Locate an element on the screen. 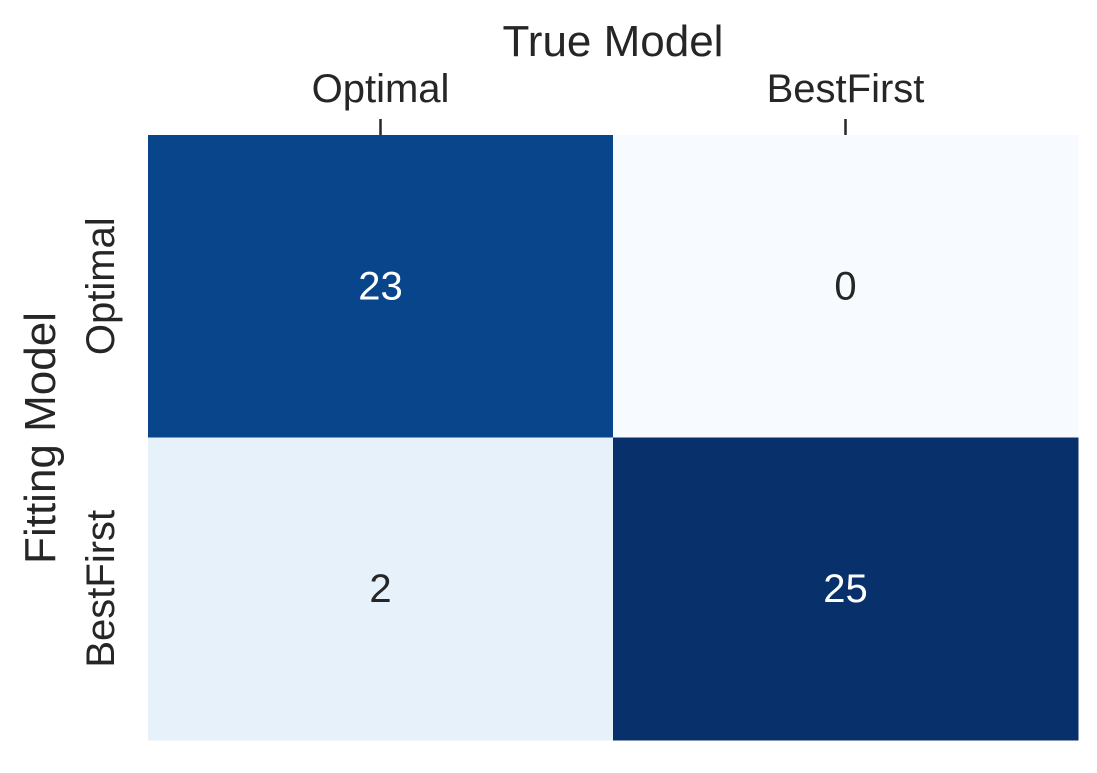 The image size is (1097, 773). x-axis-title: True Model is located at coordinates (613, 41).